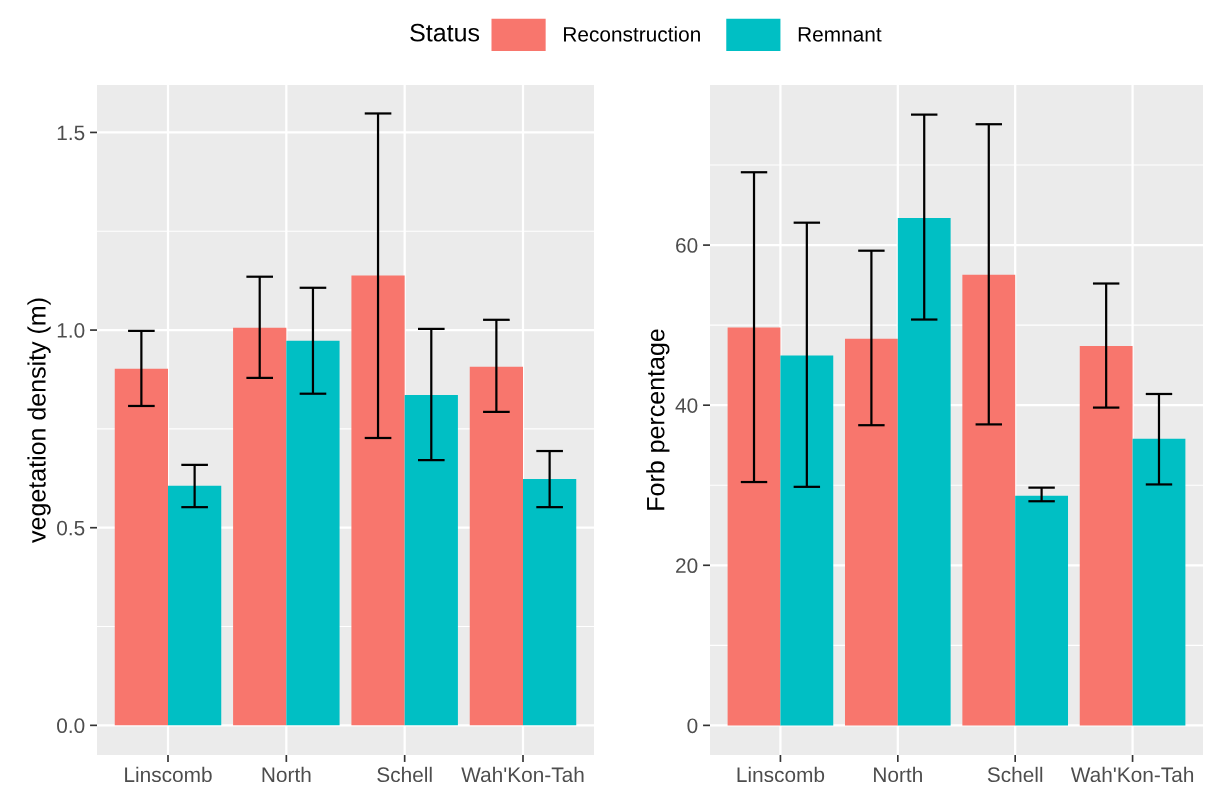 The width and height of the screenshot is (1226, 799). What do you see at coordinates (686, 405) in the screenshot?
I see `y-tick-label: 40` at bounding box center [686, 405].